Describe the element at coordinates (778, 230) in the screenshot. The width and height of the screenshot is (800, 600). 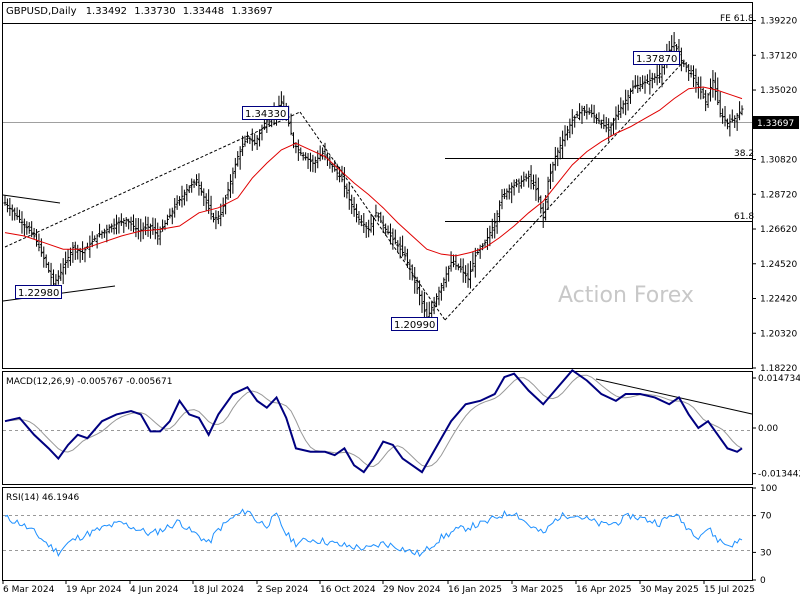
I see `price-y-tick-label: 1.26620` at that location.